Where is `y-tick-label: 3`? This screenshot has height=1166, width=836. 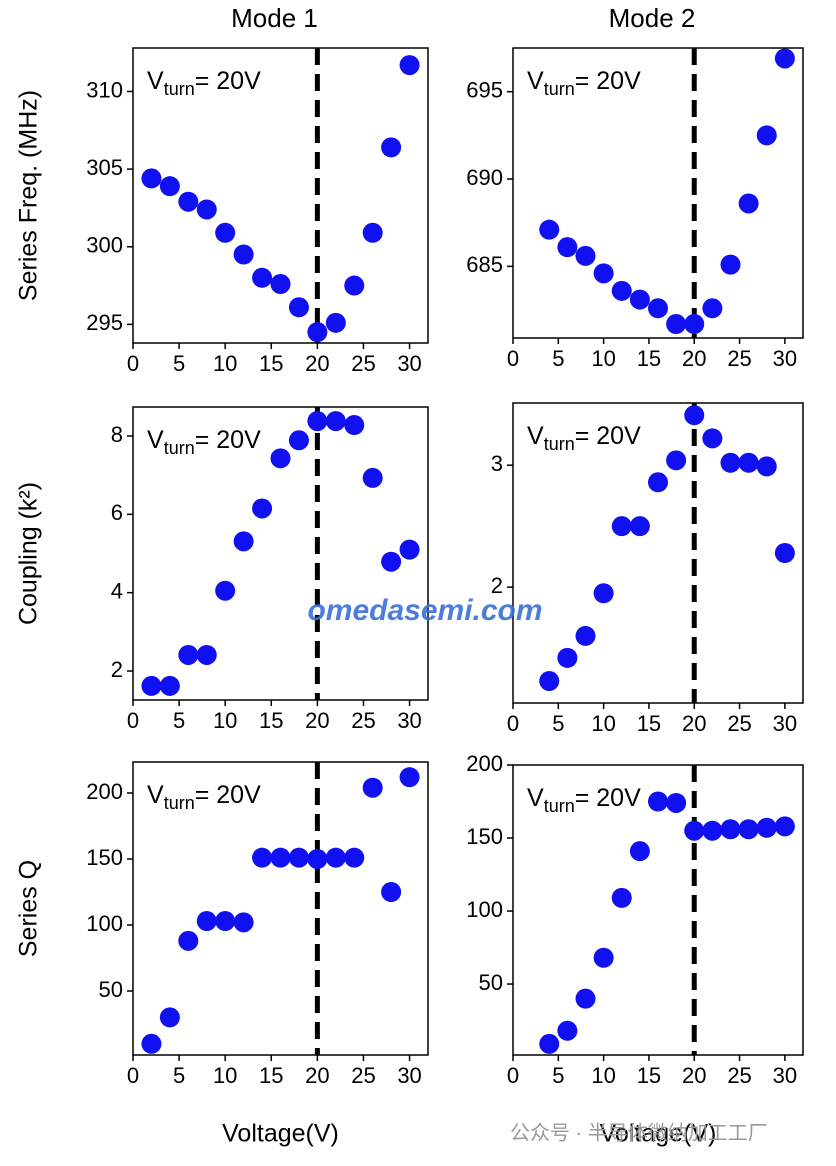 y-tick-label: 3 is located at coordinates (497, 463).